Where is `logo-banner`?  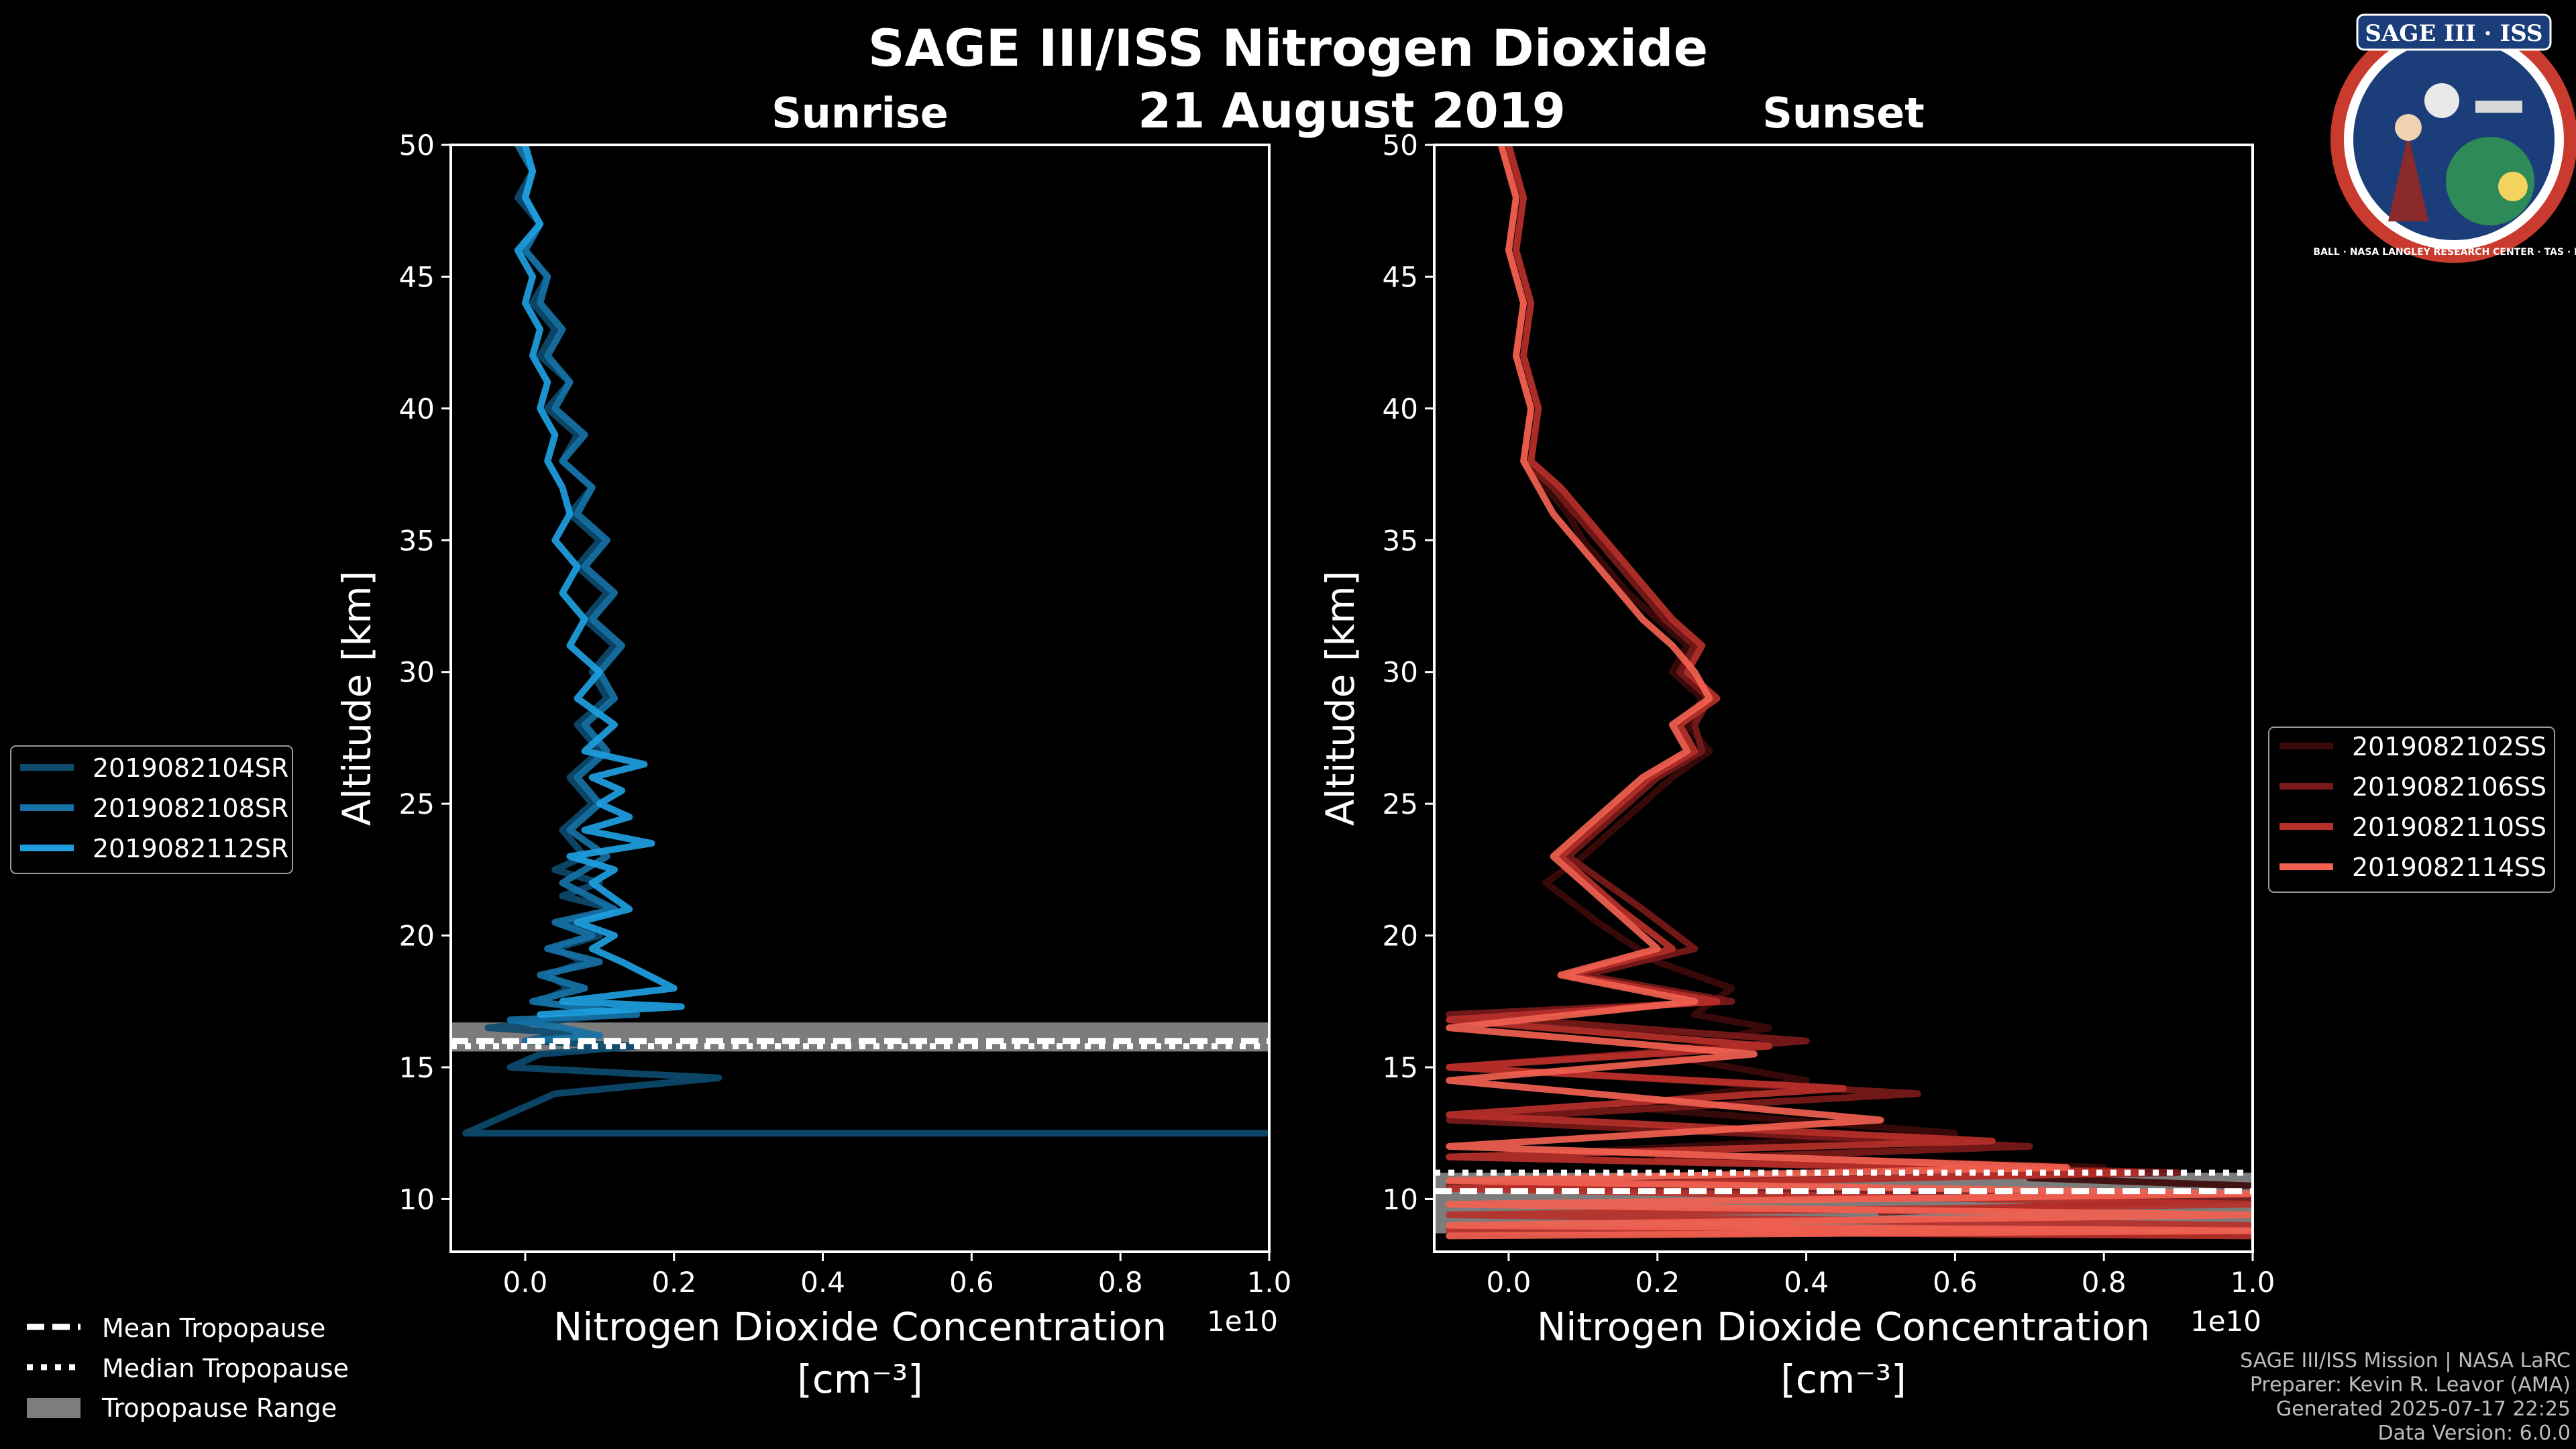 logo-banner is located at coordinates (2454, 32).